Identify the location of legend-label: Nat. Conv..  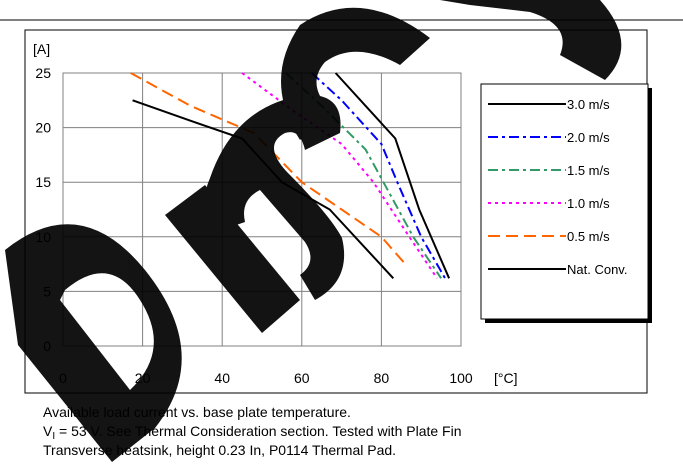
(597, 269).